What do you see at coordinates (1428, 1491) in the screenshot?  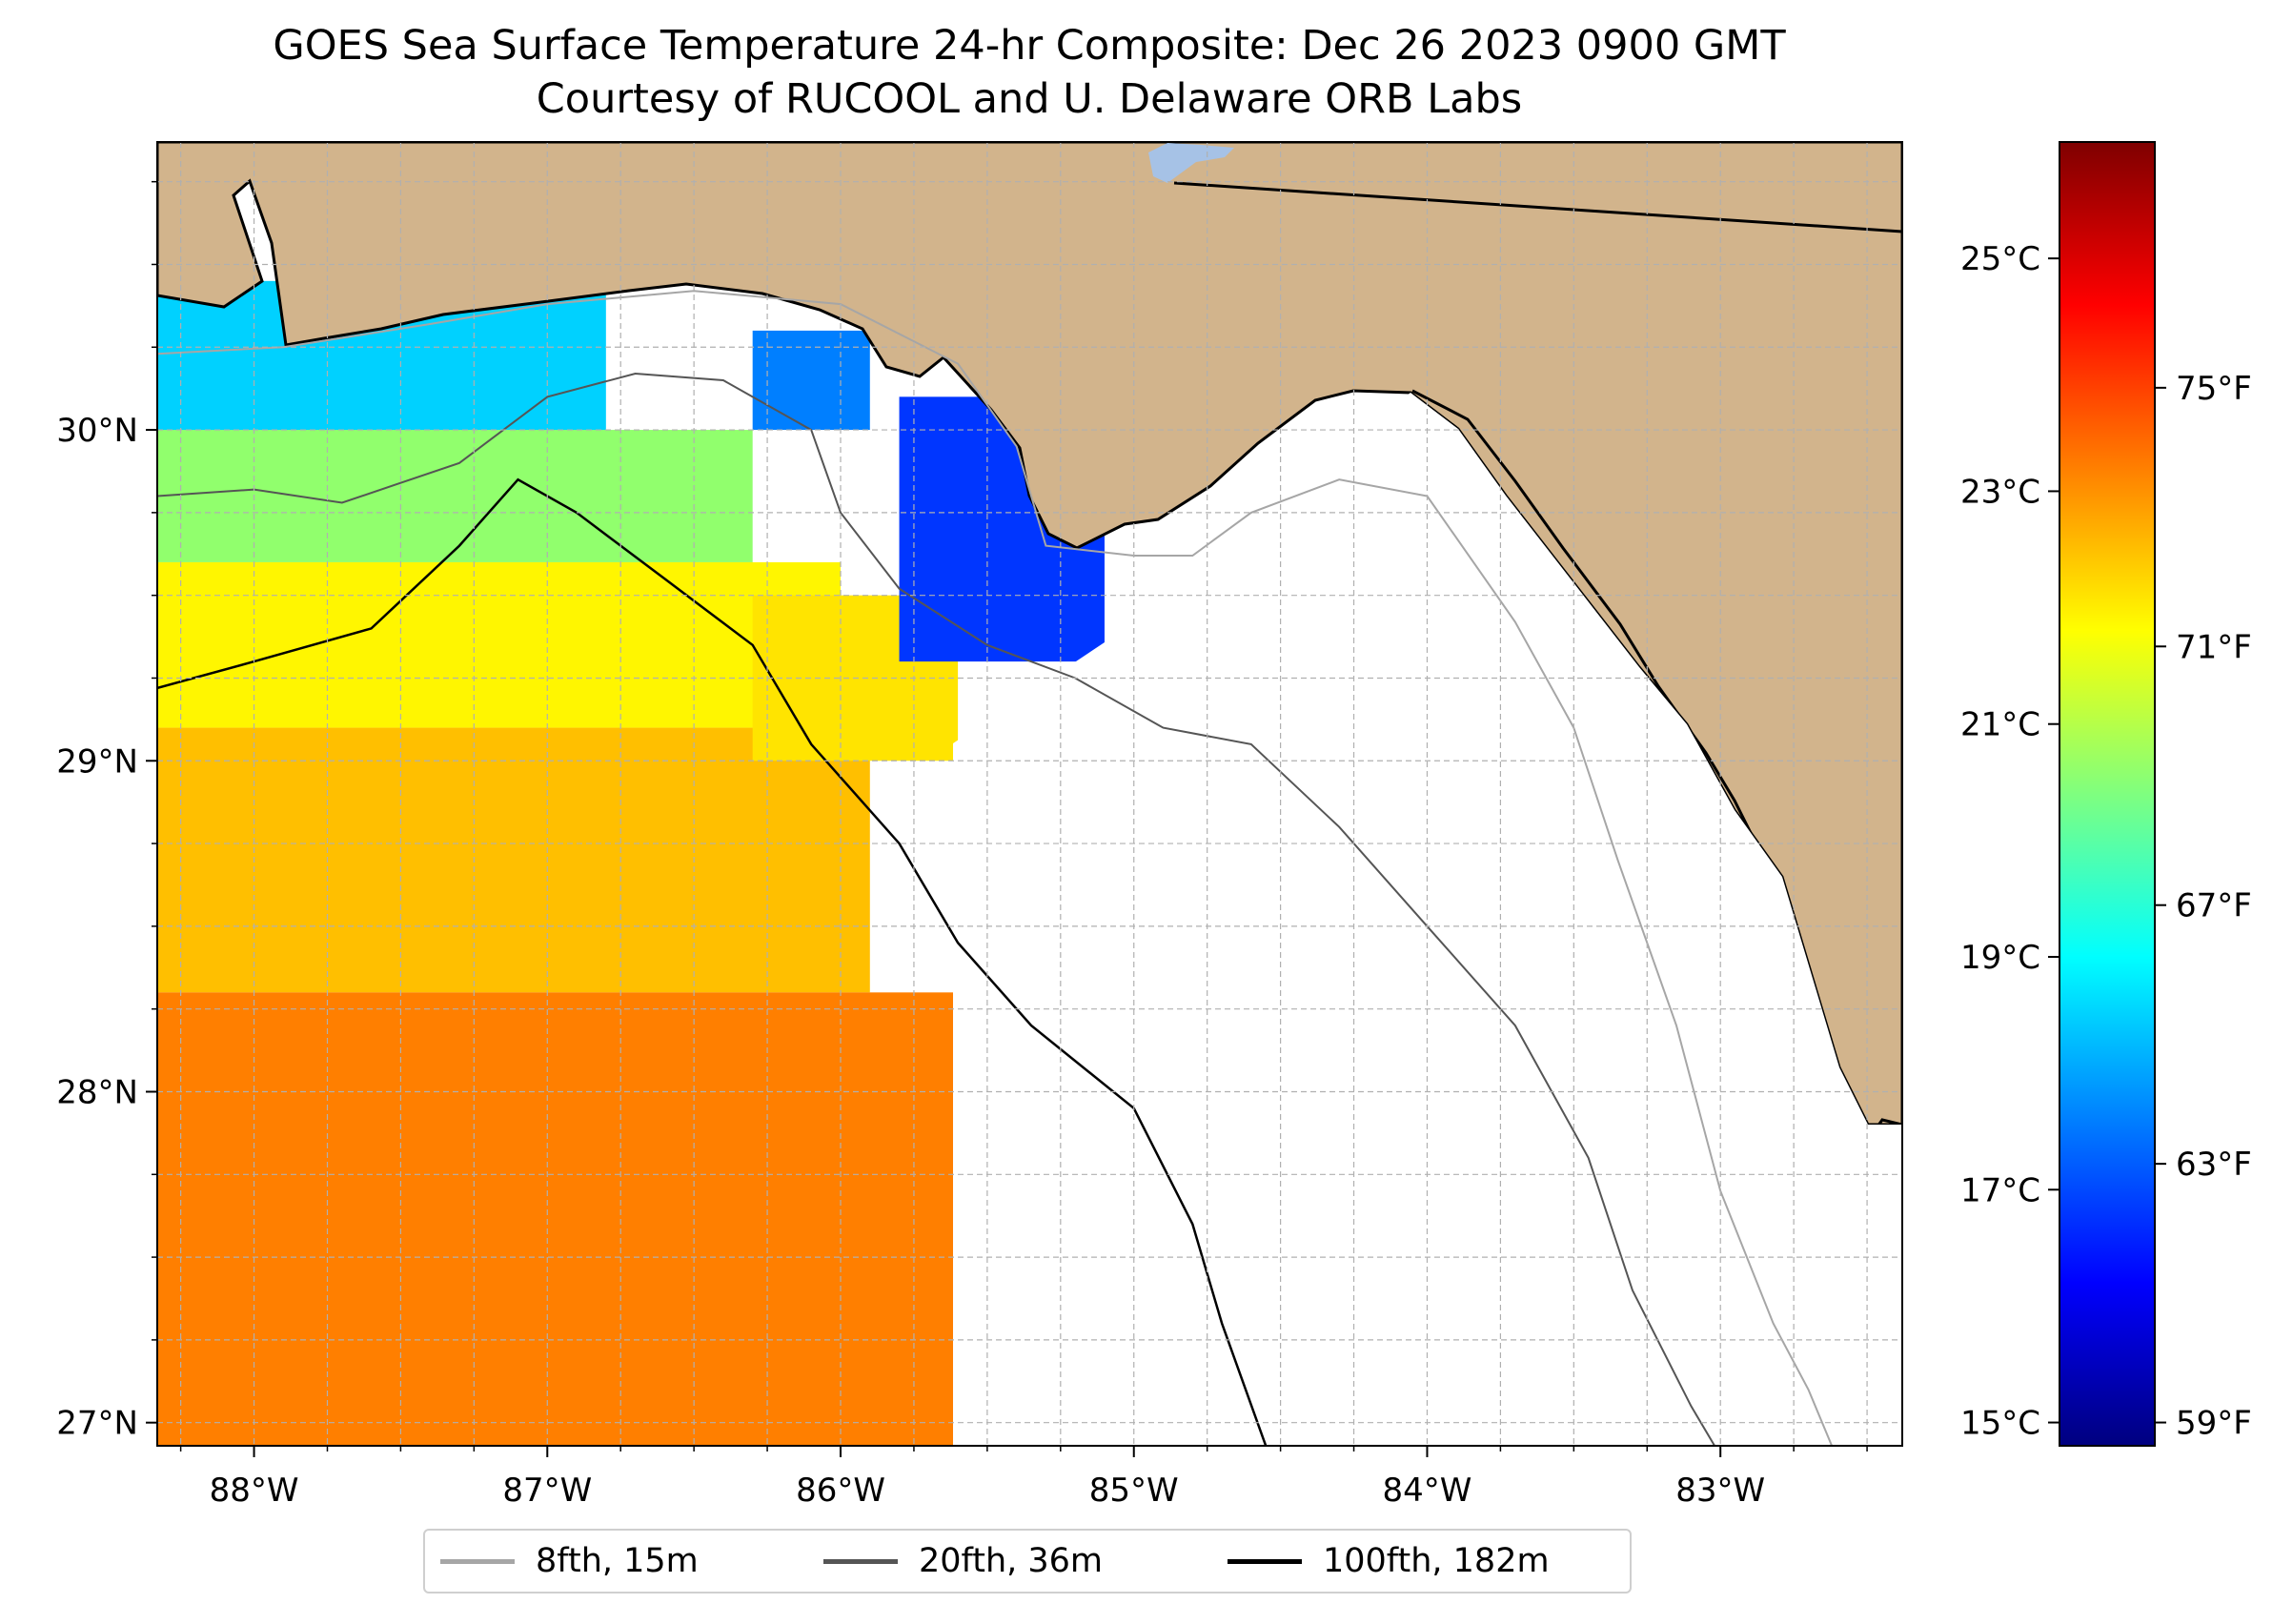 I see `lon-tick-label: 84°W` at bounding box center [1428, 1491].